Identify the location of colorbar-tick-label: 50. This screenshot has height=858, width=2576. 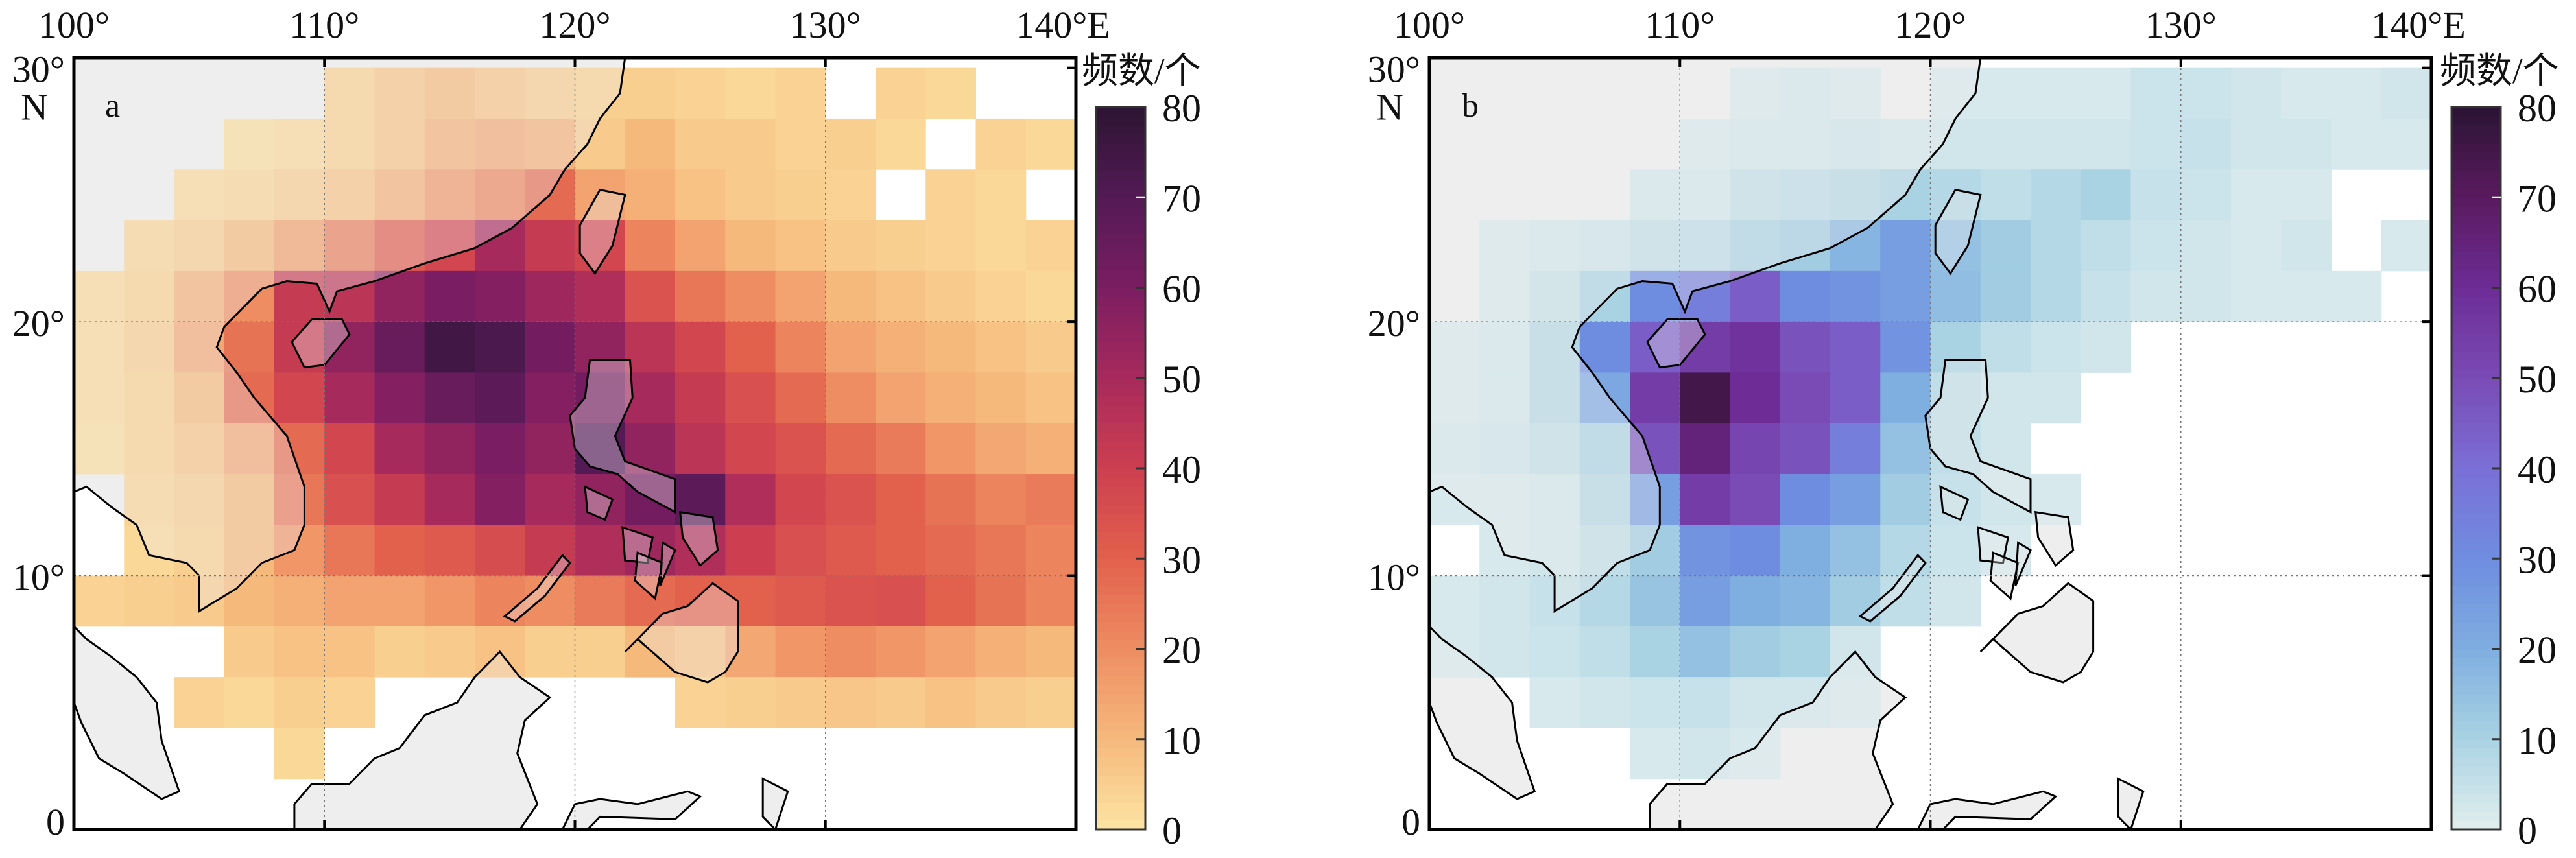
(1181, 379).